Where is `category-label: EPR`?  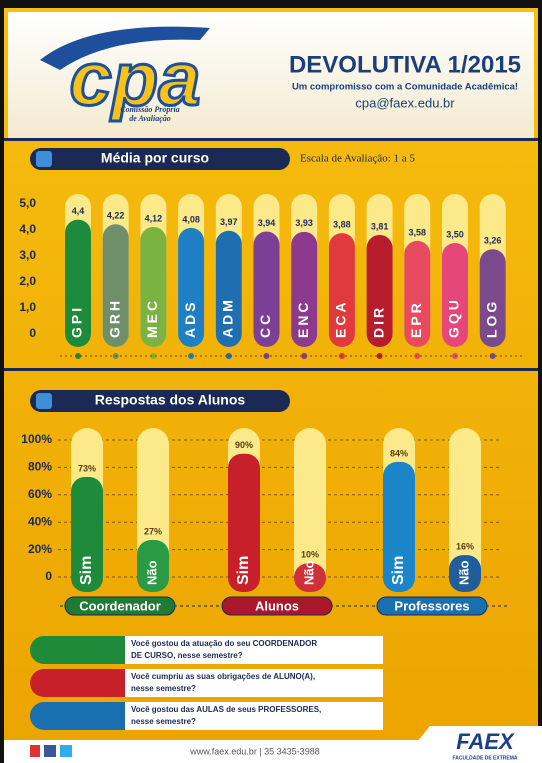 category-label: EPR is located at coordinates (416, 319).